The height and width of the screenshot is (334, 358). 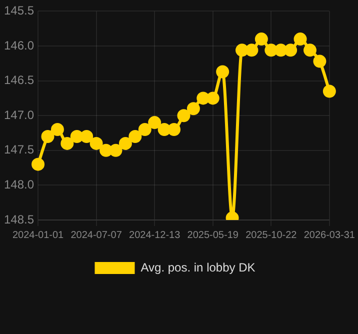 What do you see at coordinates (213, 235) in the screenshot?
I see `x-tick-label: 2025-05-19` at bounding box center [213, 235].